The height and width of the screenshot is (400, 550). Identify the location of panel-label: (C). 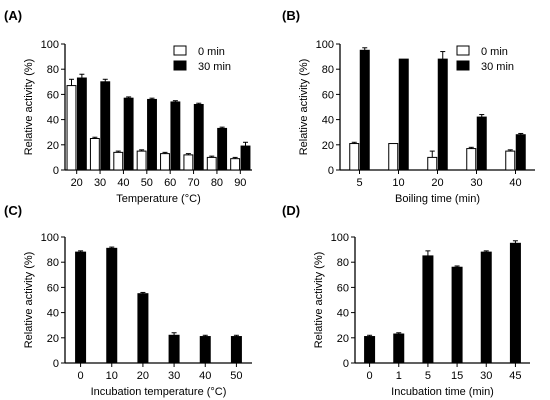
(13, 210).